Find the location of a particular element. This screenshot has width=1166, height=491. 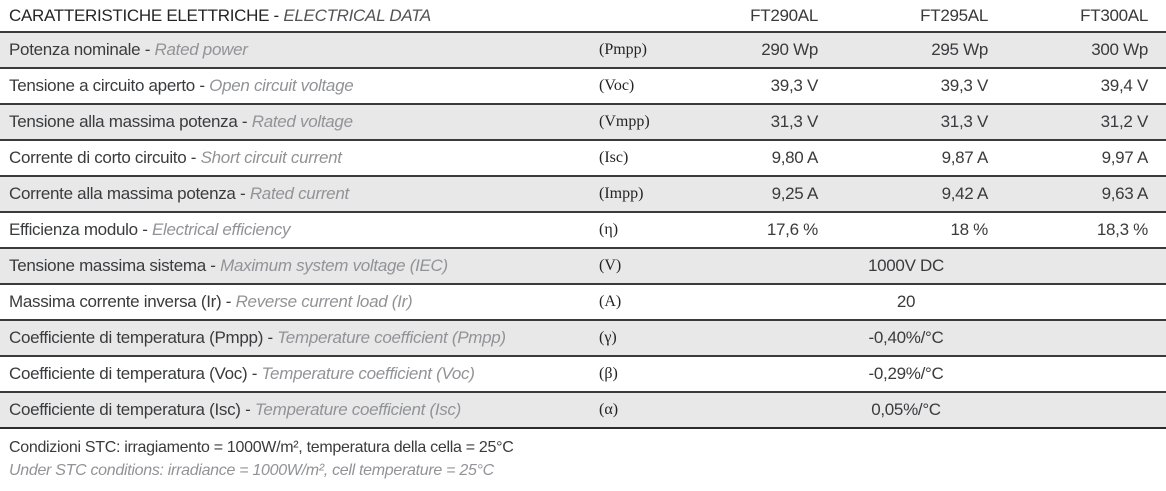

value-ft295al: 9,87 A is located at coordinates (965, 157).